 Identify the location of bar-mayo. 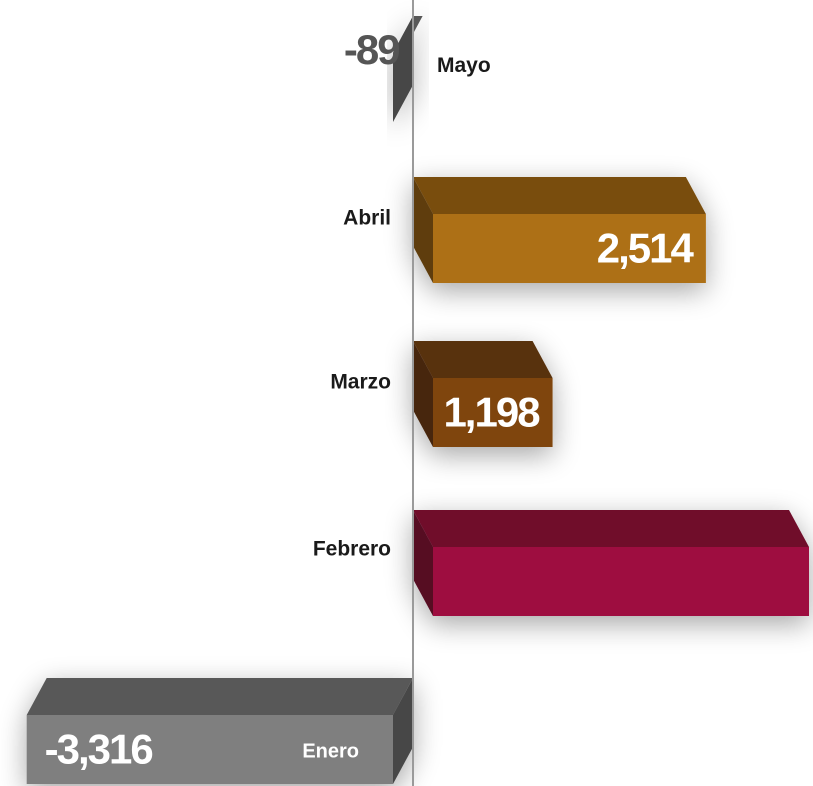
(408, 69).